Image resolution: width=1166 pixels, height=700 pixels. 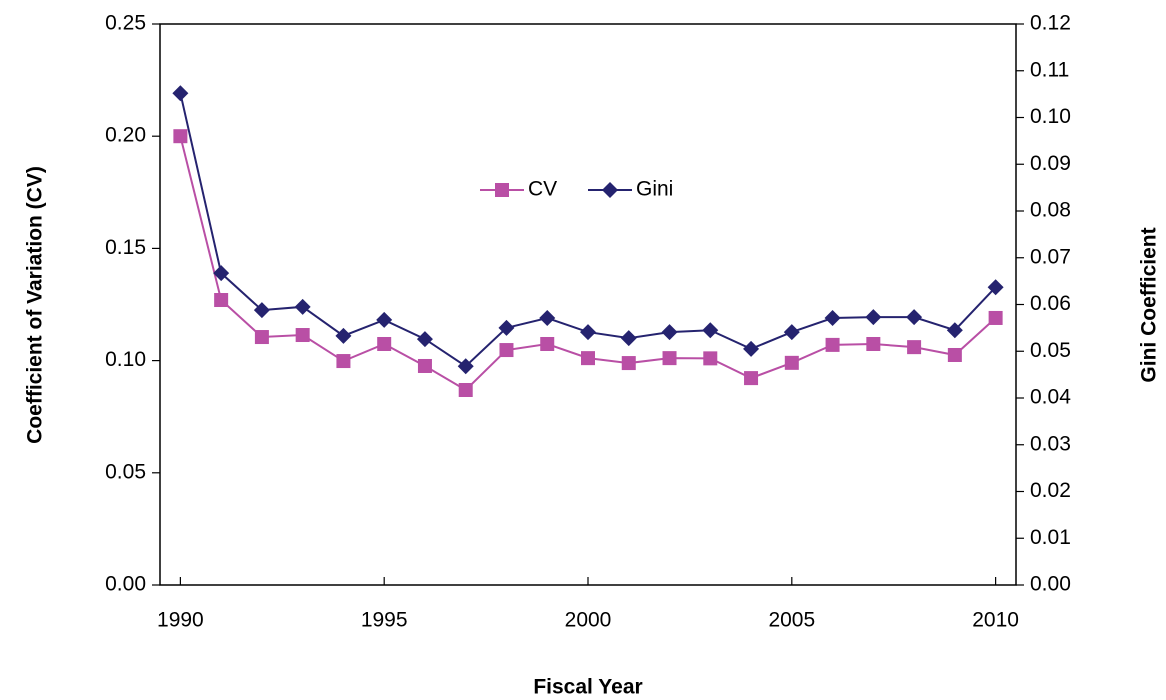 I want to click on y-axis-title: Coefficient of Variation (CV), so click(x=35, y=305).